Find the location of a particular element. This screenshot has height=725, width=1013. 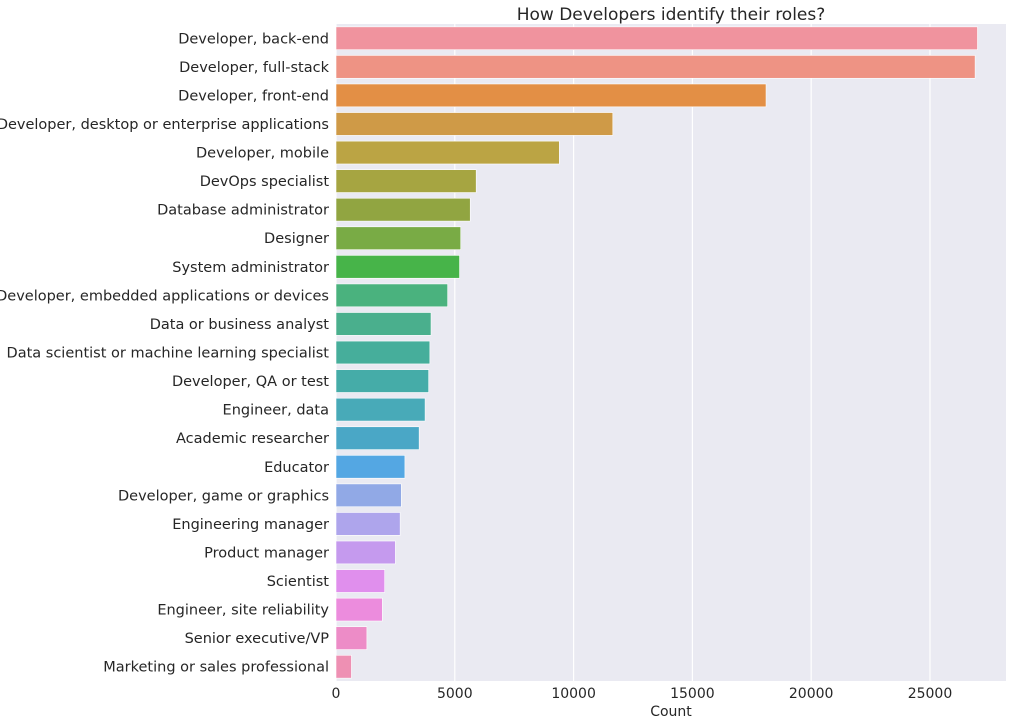

x-tick-label: 10000 is located at coordinates (573, 694).